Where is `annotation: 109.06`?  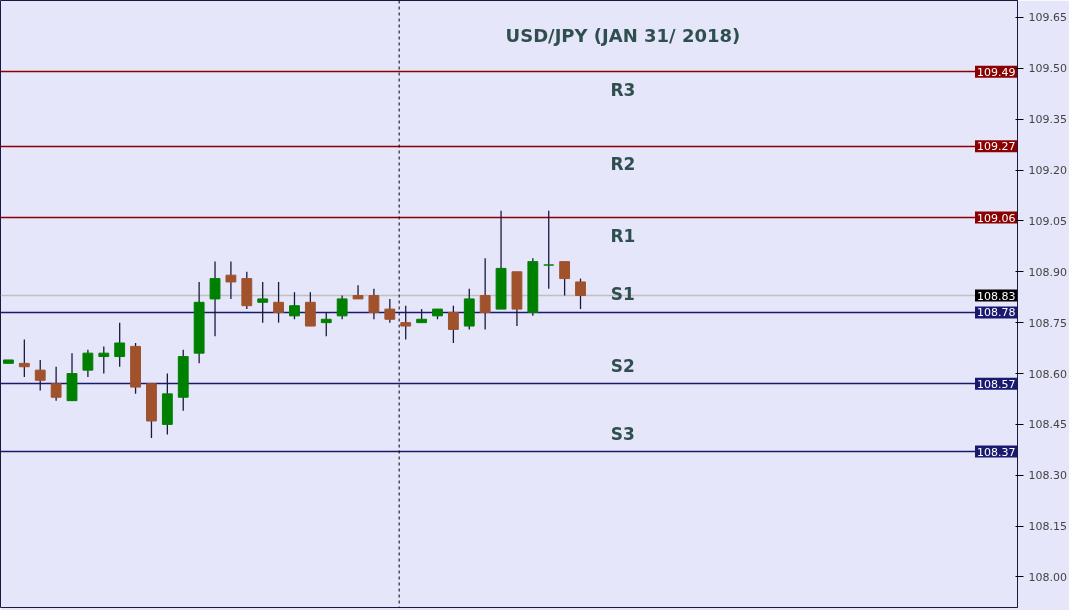
annotation: 109.06 is located at coordinates (996, 218).